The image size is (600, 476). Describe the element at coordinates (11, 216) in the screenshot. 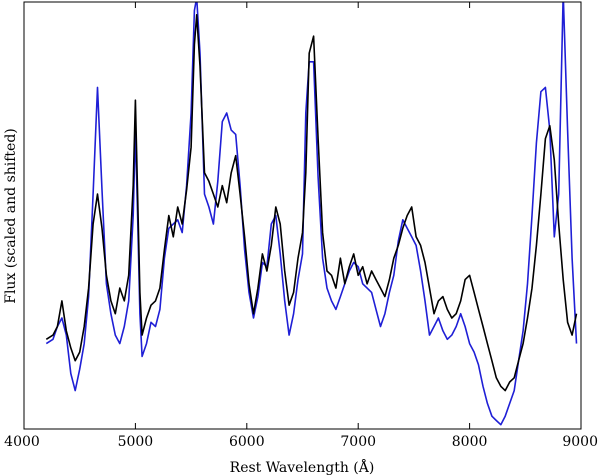

I see `y-axis-label: Flux (scaled and shifted)` at that location.